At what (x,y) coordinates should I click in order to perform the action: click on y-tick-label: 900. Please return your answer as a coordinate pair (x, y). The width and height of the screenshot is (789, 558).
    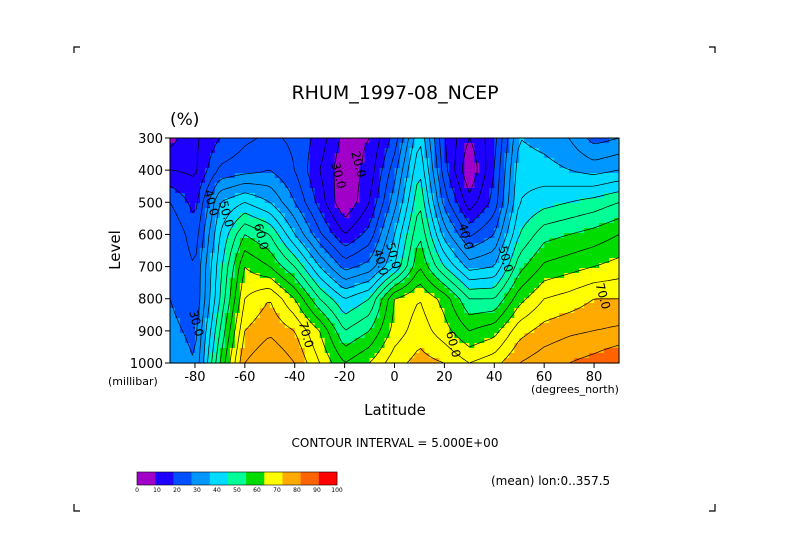
    Looking at the image, I should click on (150, 332).